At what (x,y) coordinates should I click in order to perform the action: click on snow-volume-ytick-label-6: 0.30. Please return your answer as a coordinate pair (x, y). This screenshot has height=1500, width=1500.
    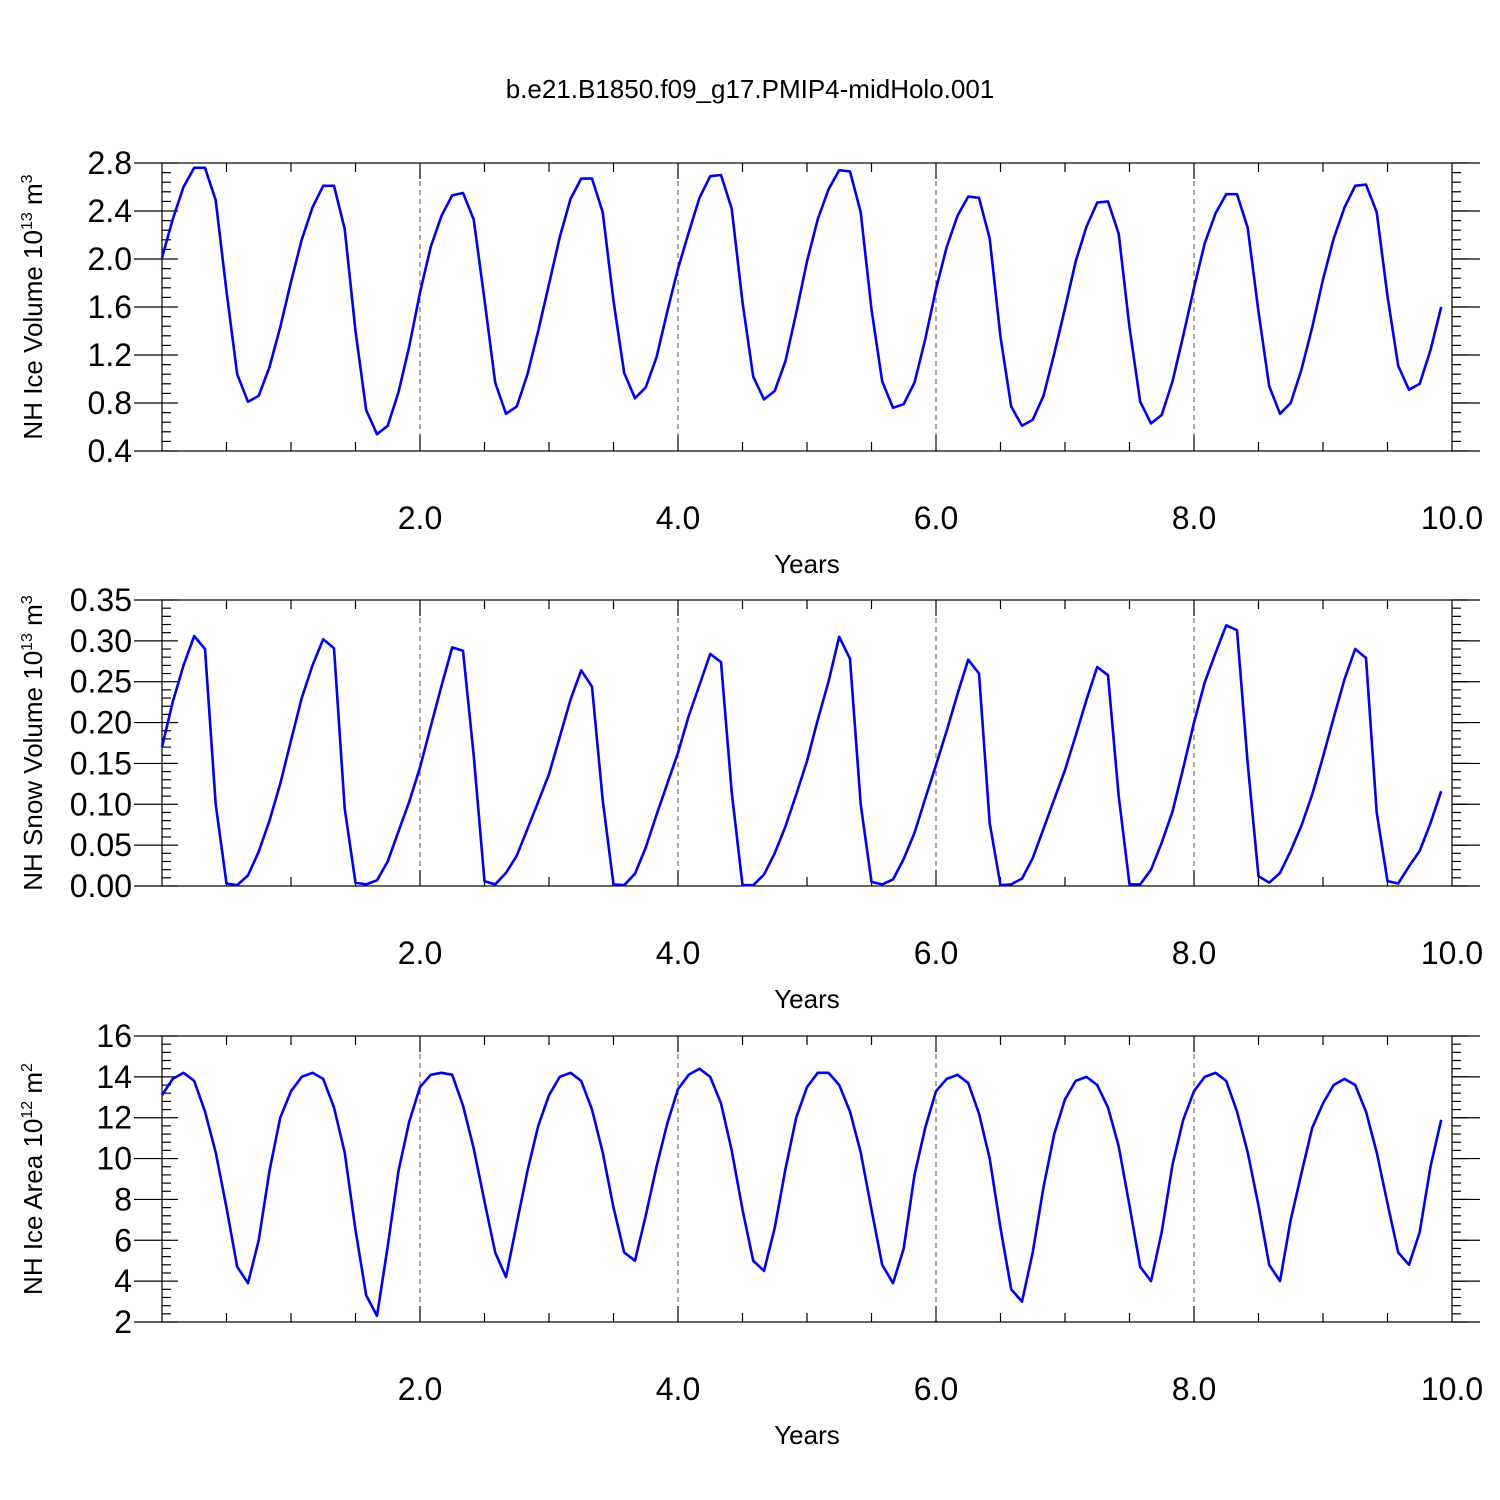
    Looking at the image, I should click on (101, 641).